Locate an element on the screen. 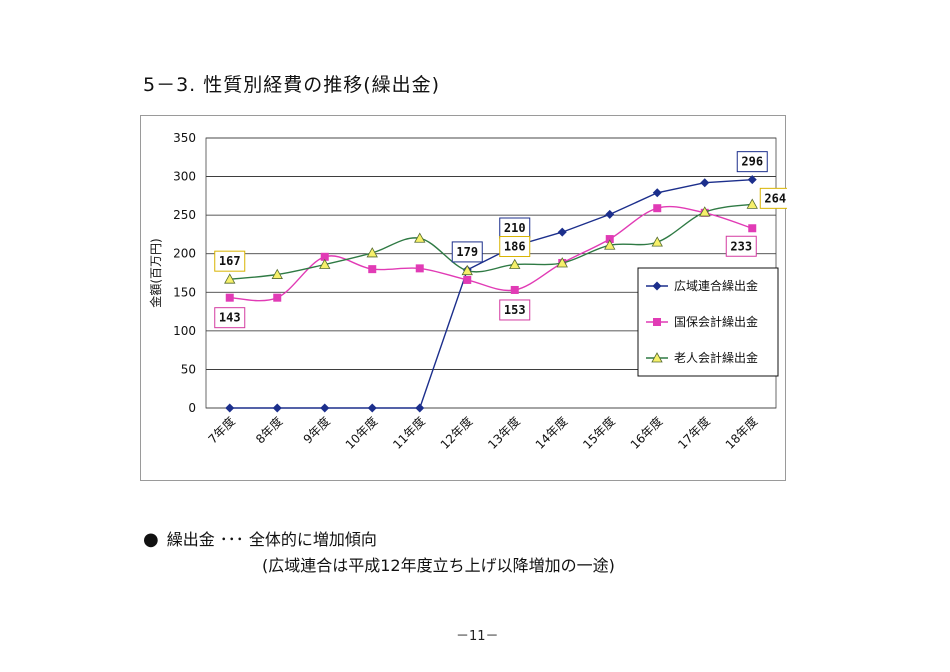 Image resolution: width=950 pixels, height=672 pixels. data-label-text: 233 is located at coordinates (741, 246).